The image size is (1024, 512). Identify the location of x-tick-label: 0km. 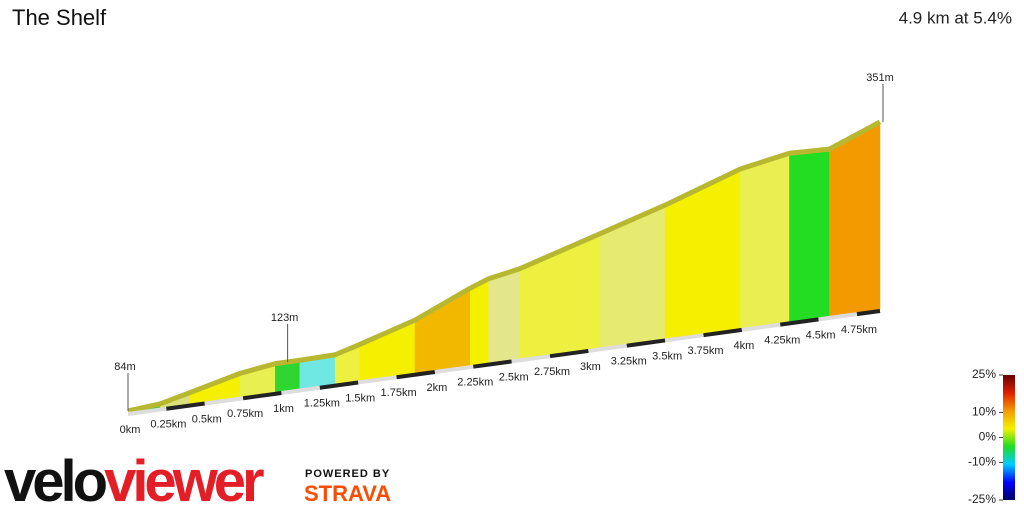
(130, 430).